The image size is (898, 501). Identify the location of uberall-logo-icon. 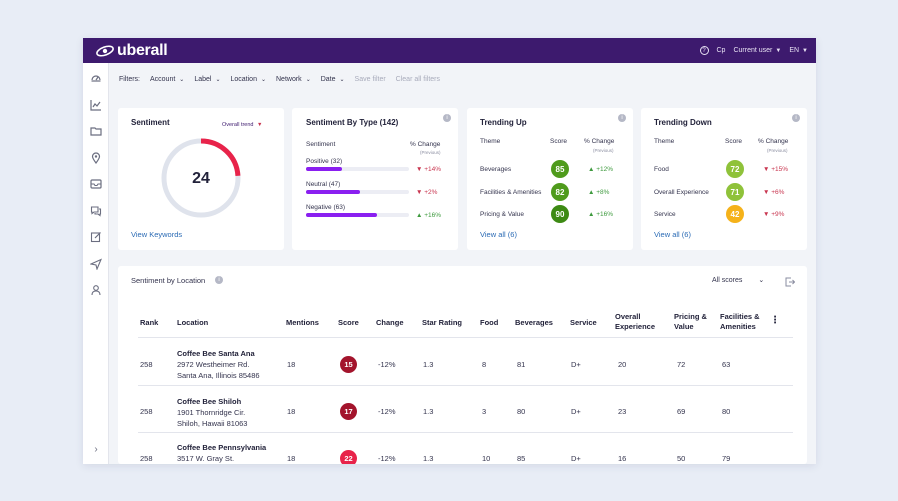
(105, 50).